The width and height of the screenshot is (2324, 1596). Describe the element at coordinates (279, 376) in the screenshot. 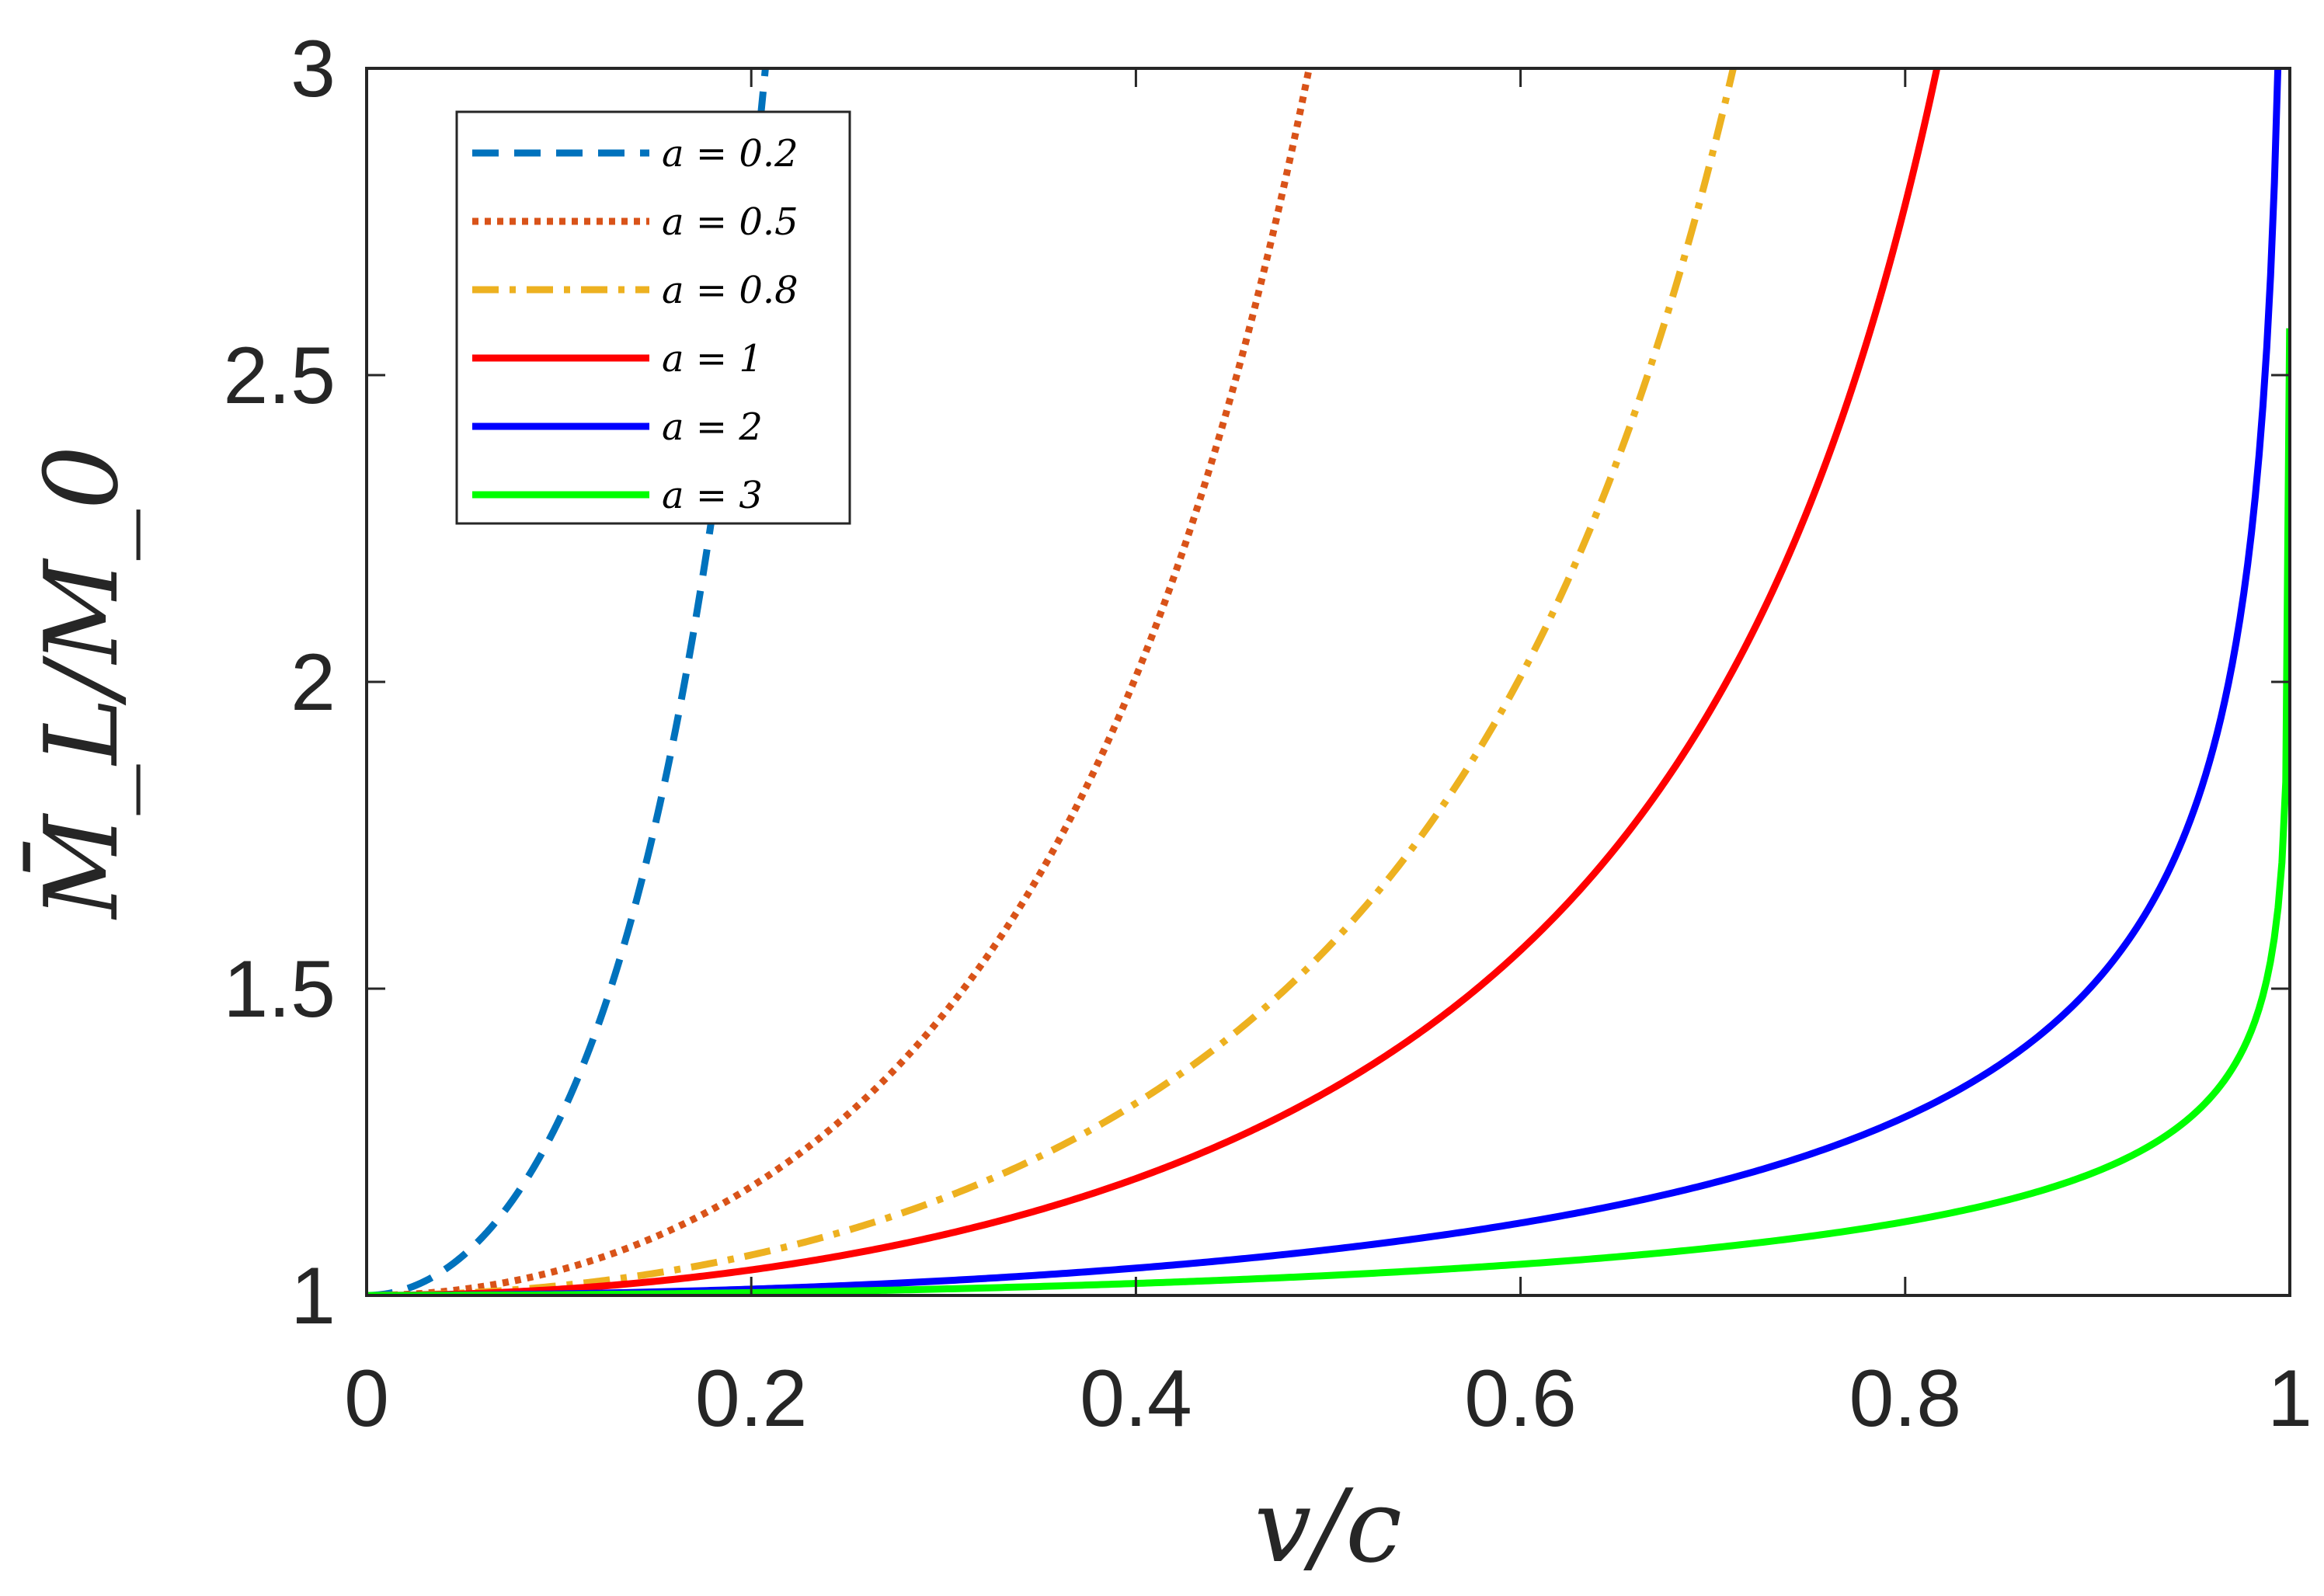

I see `y-tick-label: 2.5` at that location.